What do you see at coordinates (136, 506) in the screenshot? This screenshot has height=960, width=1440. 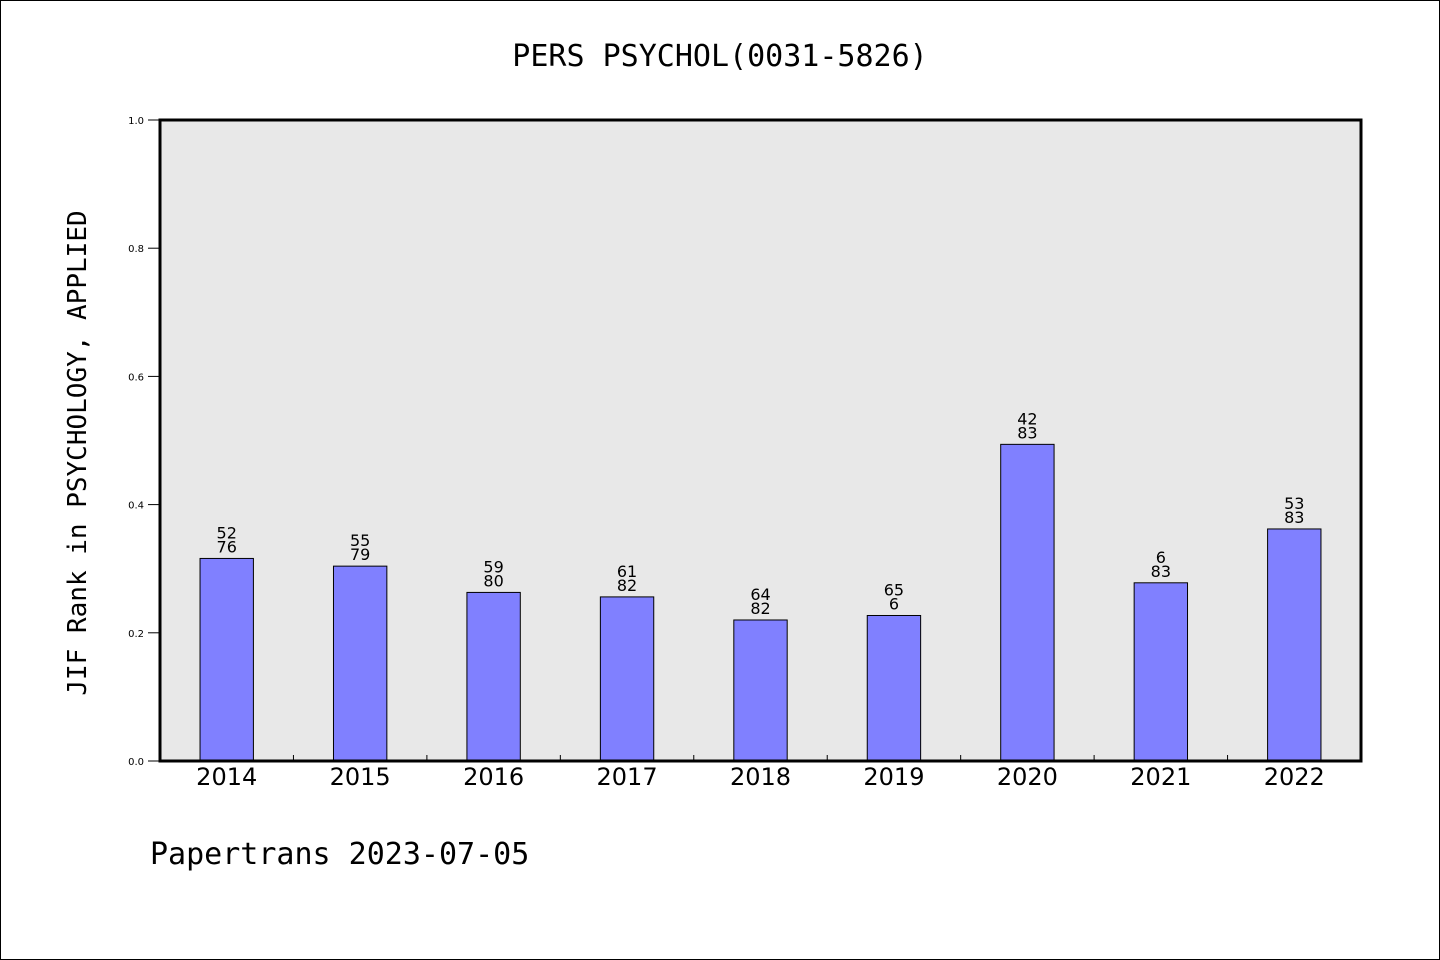 I see `y-tick-label: 0.4` at bounding box center [136, 506].